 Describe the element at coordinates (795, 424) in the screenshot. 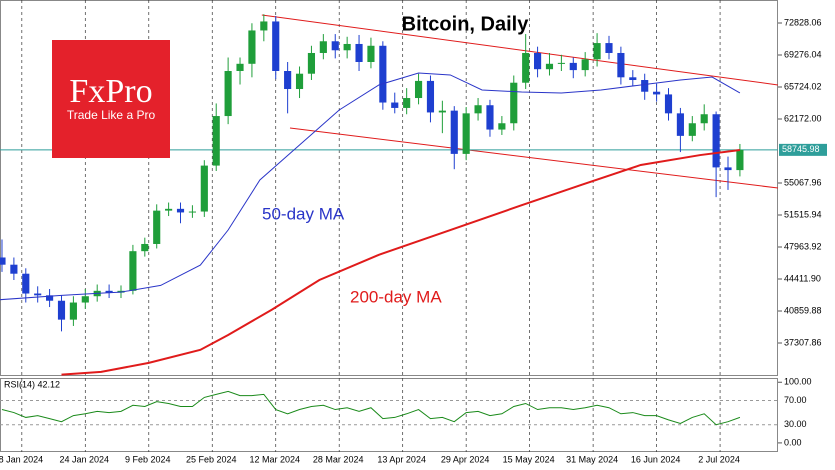

I see `y-tick-label: 30.00` at that location.